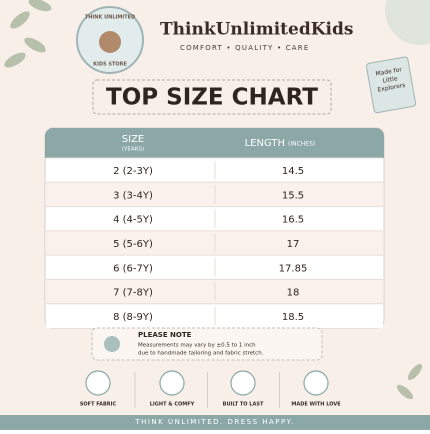 Image resolution: width=430 pixels, height=434 pixels. What do you see at coordinates (293, 268) in the screenshot?
I see `cell: 17.85` at bounding box center [293, 268].